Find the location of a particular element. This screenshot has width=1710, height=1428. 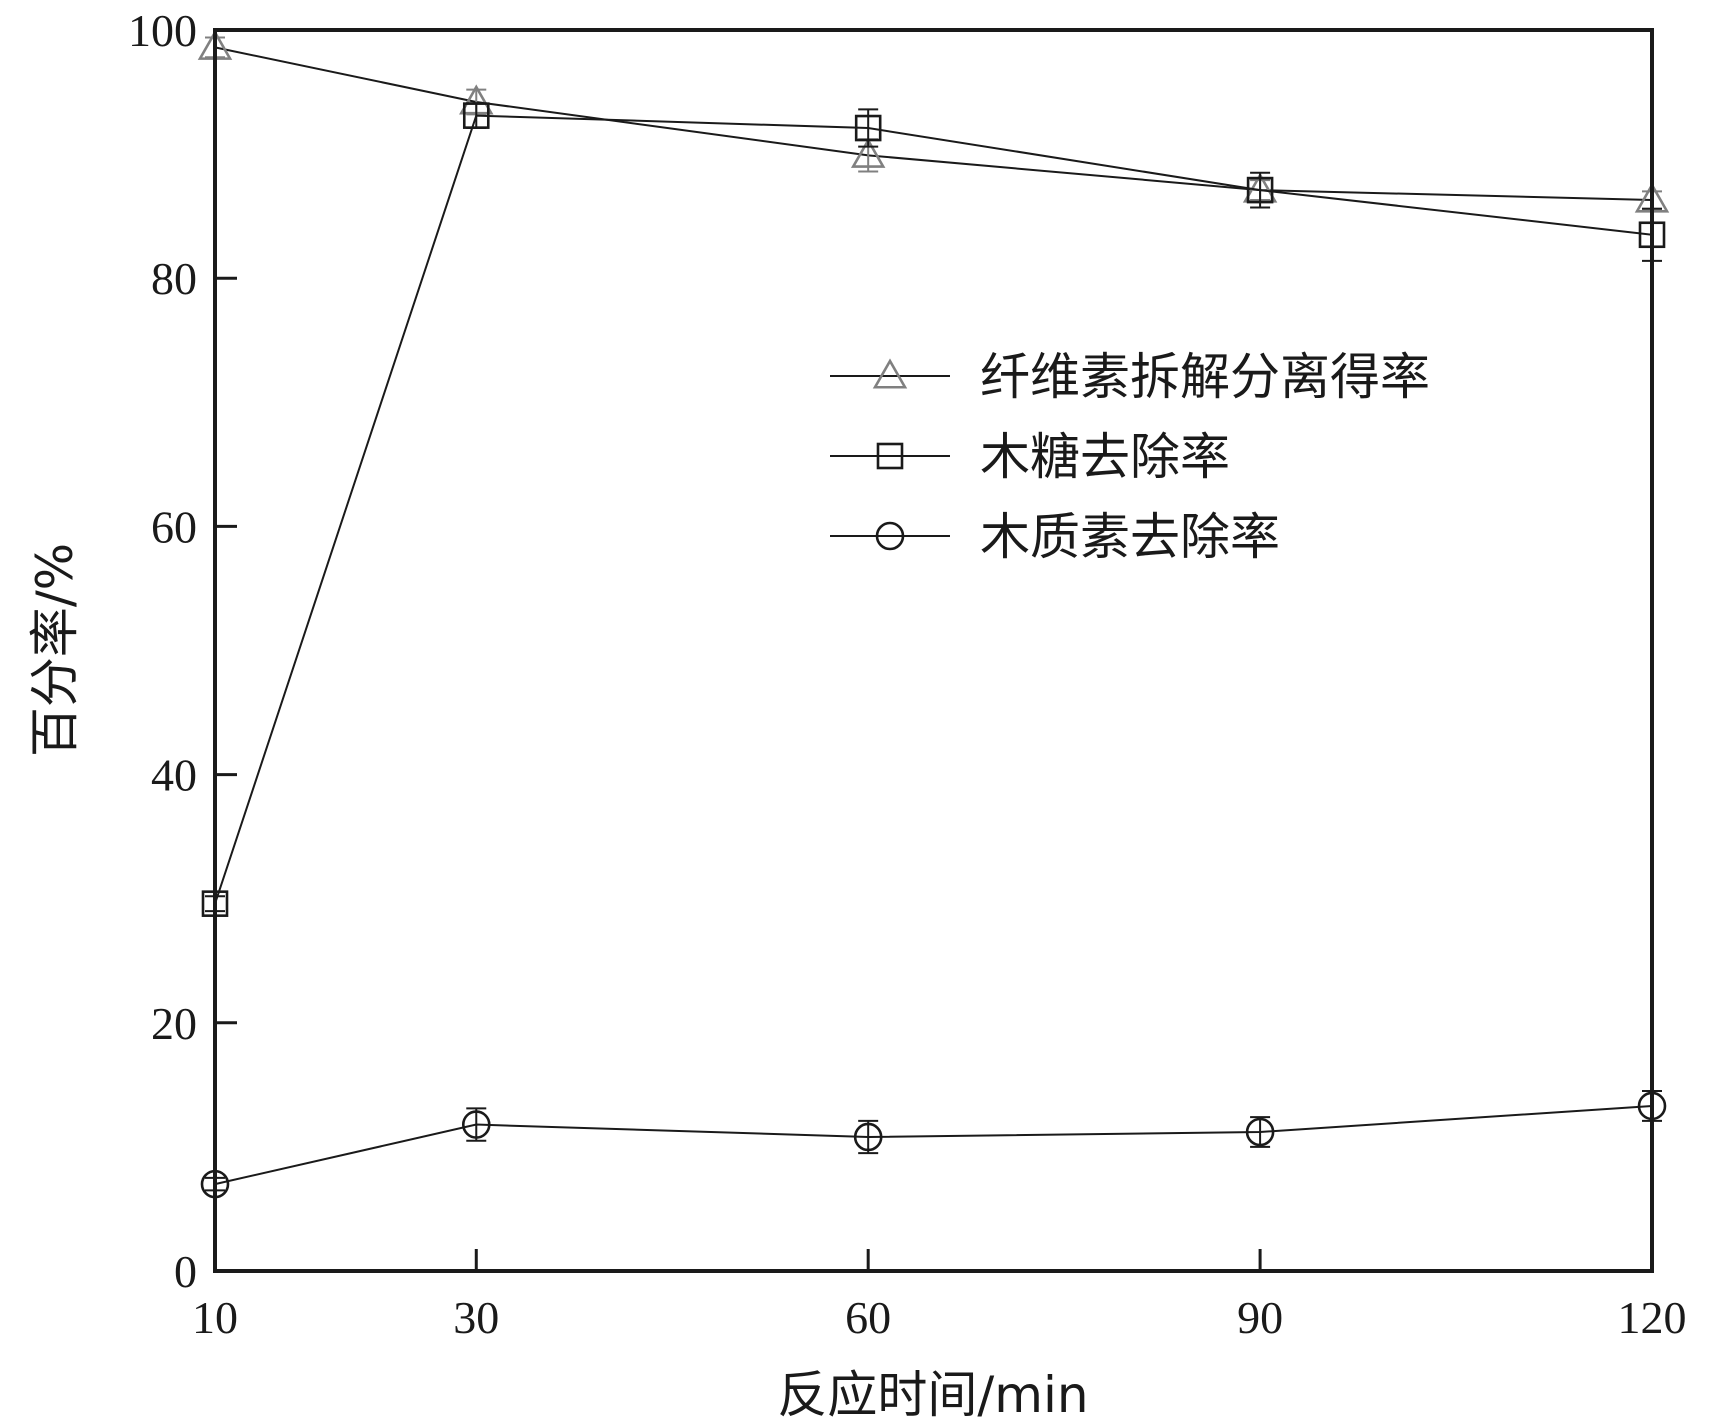

series-triangle is located at coordinates (933, 121).